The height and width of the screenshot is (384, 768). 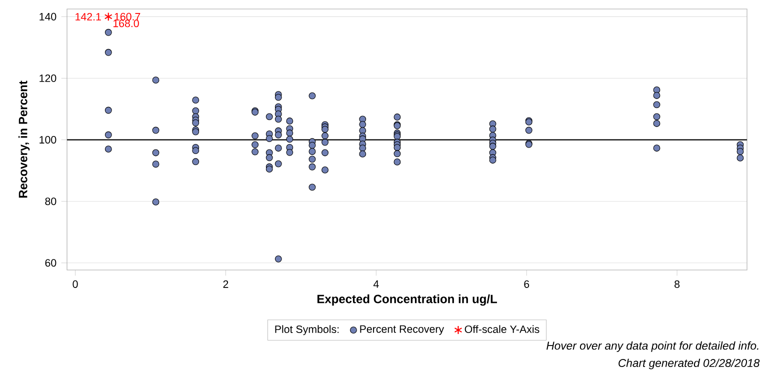 I want to click on x-tick-label: 8, so click(x=677, y=284).